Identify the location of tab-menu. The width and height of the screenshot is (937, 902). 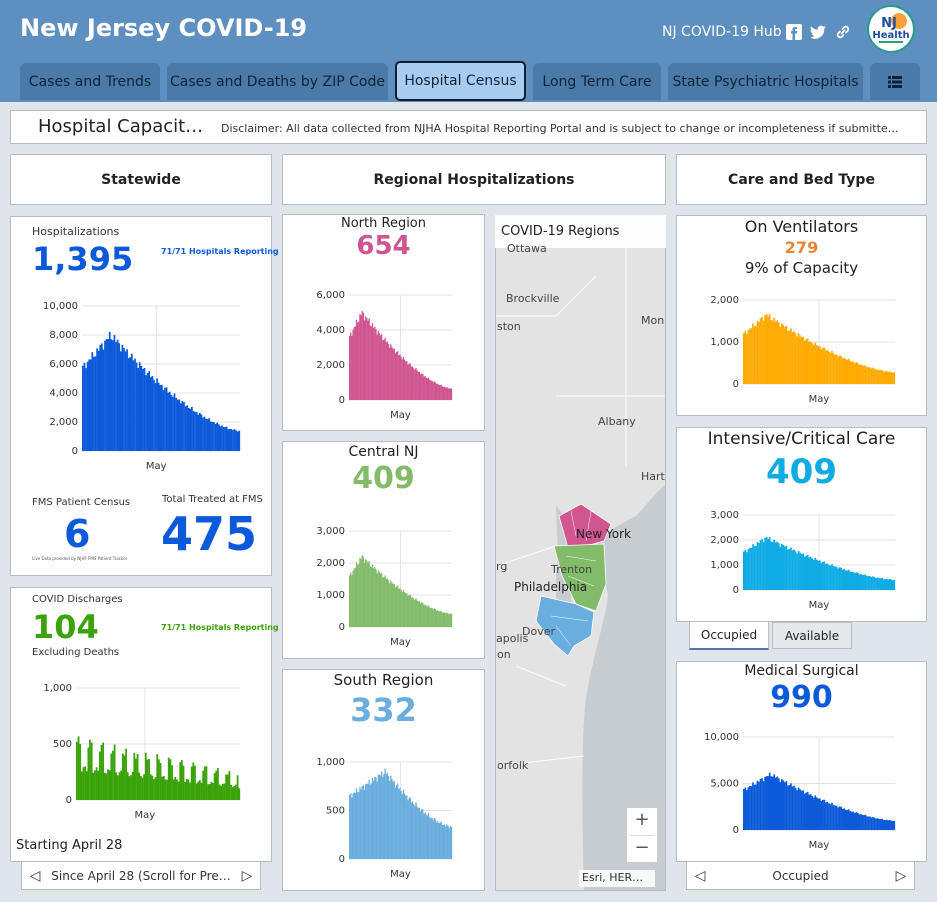
(895, 81).